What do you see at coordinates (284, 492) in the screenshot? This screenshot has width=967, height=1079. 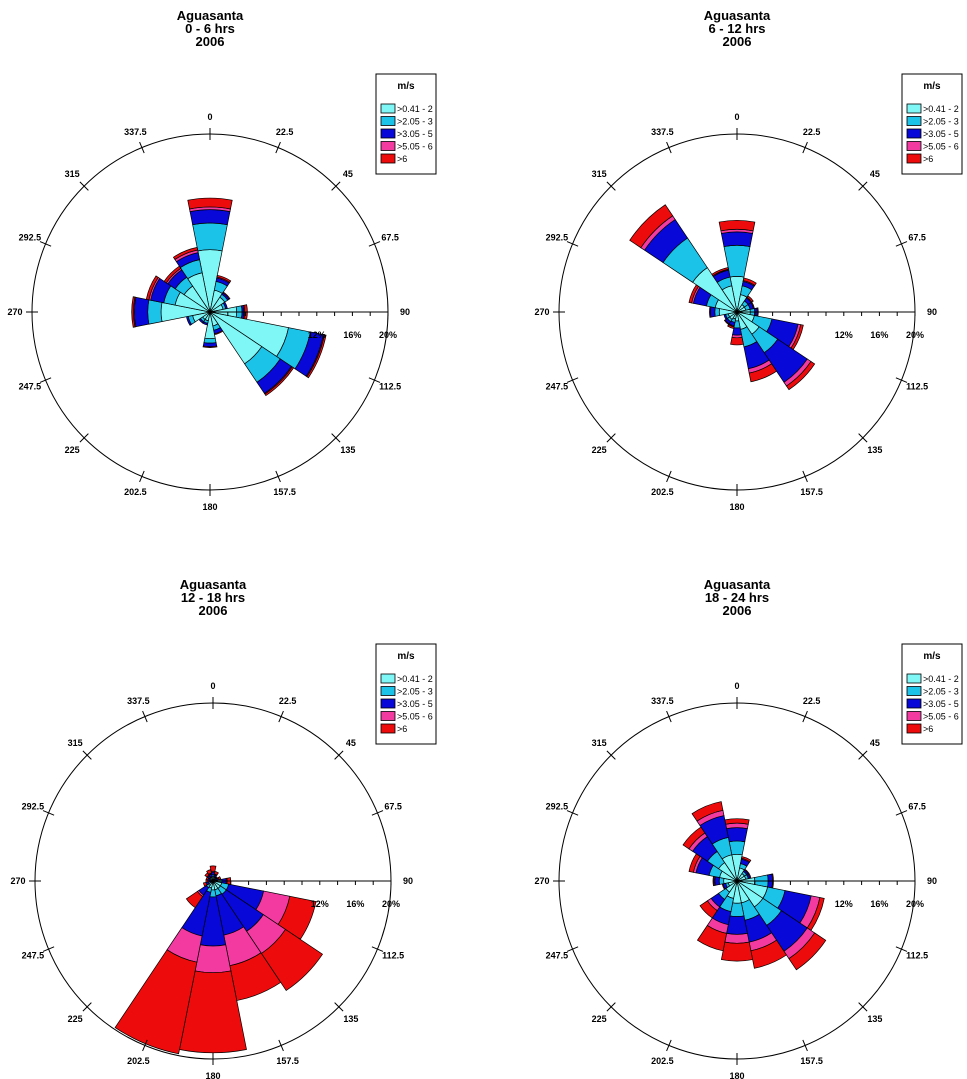 I see `direction-label: 157.5` at bounding box center [284, 492].